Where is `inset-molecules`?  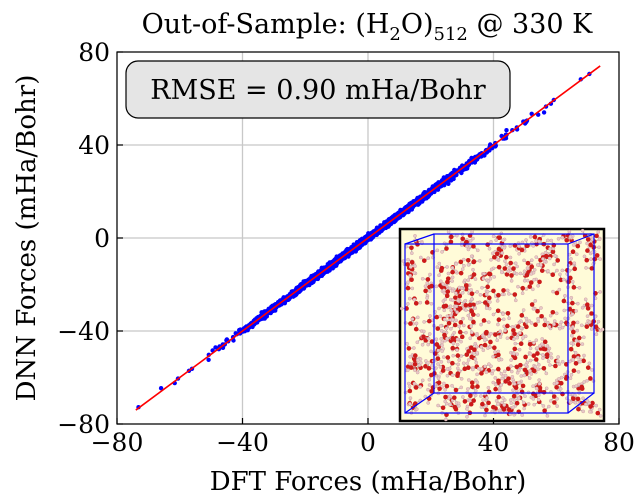
inset-molecules is located at coordinates (502, 325).